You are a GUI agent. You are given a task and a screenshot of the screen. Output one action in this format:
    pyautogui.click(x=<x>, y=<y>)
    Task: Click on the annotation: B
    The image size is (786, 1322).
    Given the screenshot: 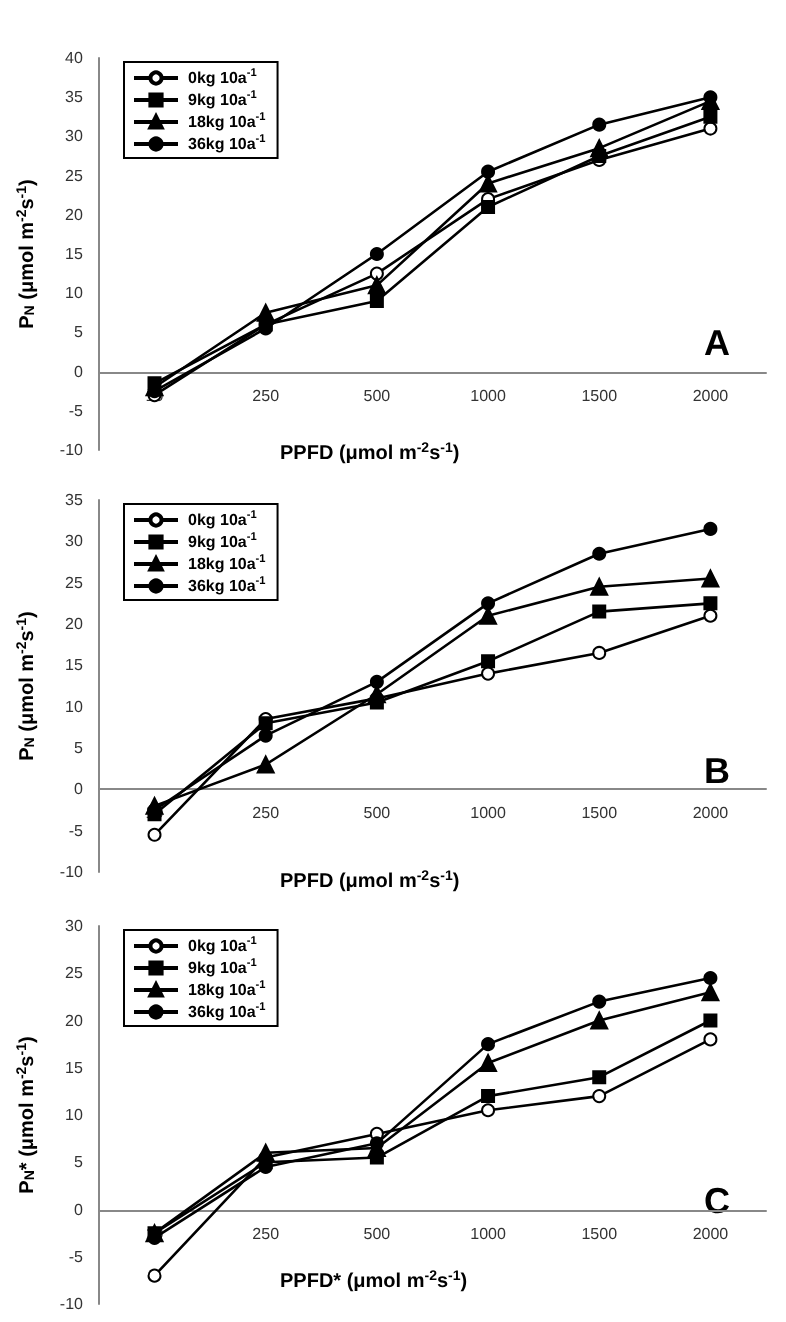 What is the action you would take?
    pyautogui.click(x=717, y=770)
    